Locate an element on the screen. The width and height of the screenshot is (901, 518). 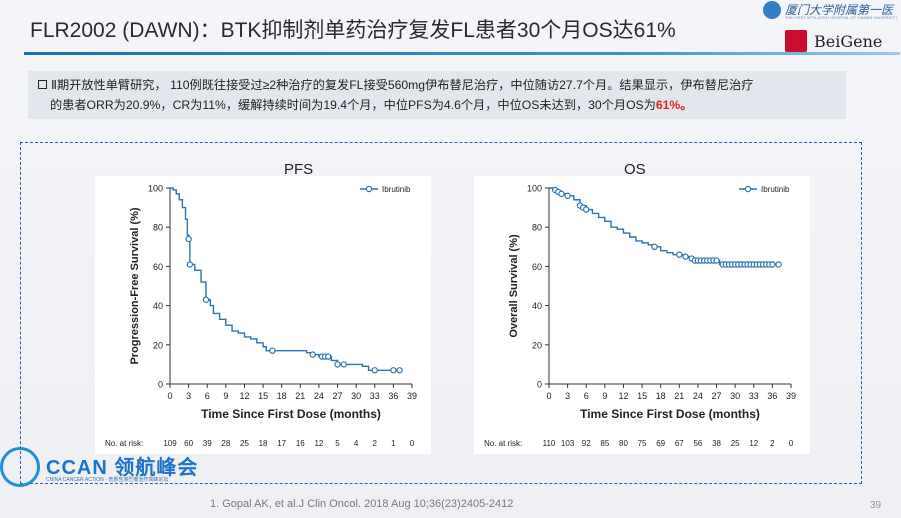
pfs-risk-count: 16 is located at coordinates (300, 443).